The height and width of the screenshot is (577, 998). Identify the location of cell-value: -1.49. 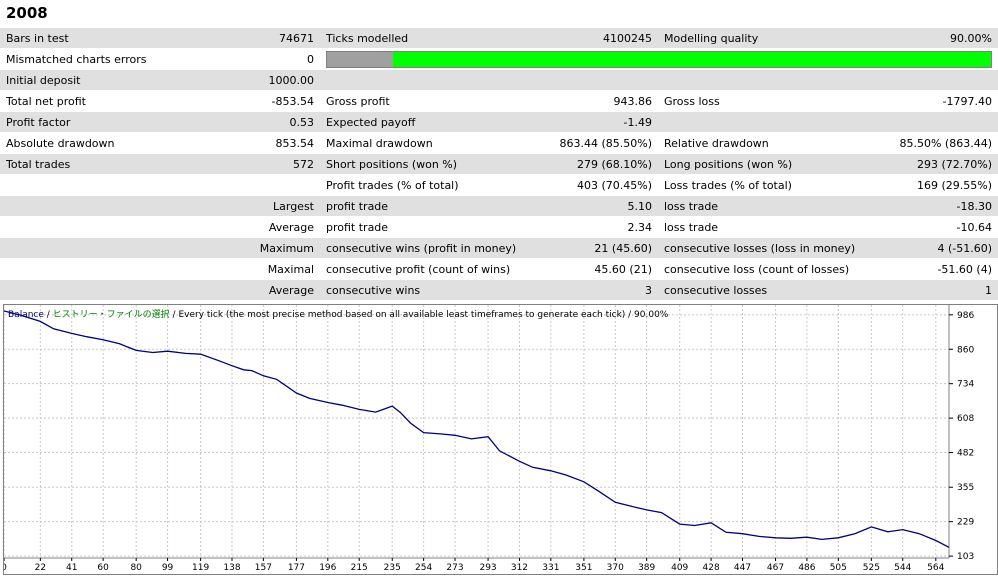
(581, 122).